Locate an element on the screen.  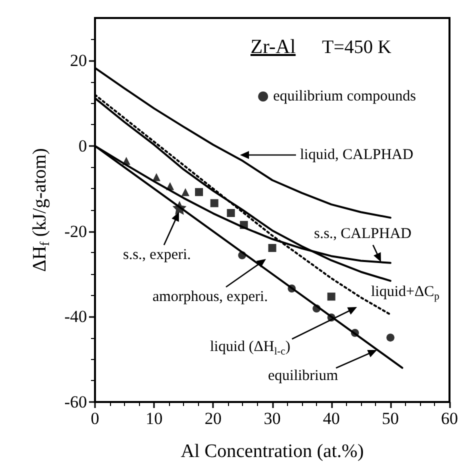
x-tick-label: 30 is located at coordinates (272, 418).